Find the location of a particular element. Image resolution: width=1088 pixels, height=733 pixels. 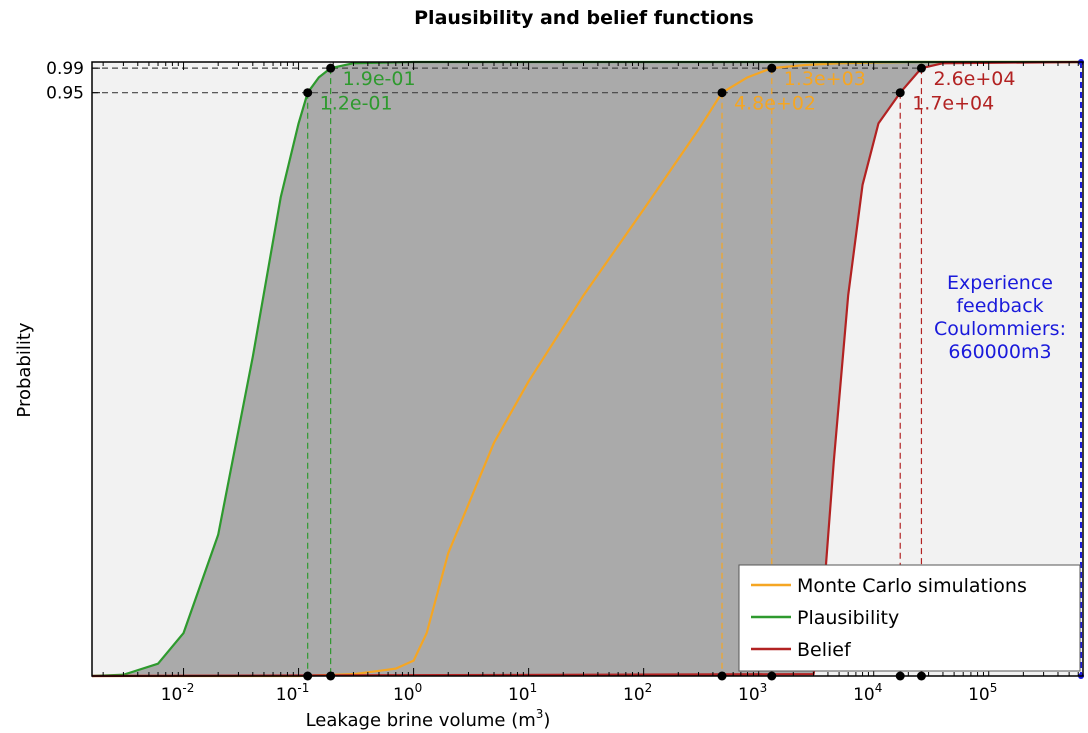

quantile-label: 4.8e+02 is located at coordinates (775, 104).